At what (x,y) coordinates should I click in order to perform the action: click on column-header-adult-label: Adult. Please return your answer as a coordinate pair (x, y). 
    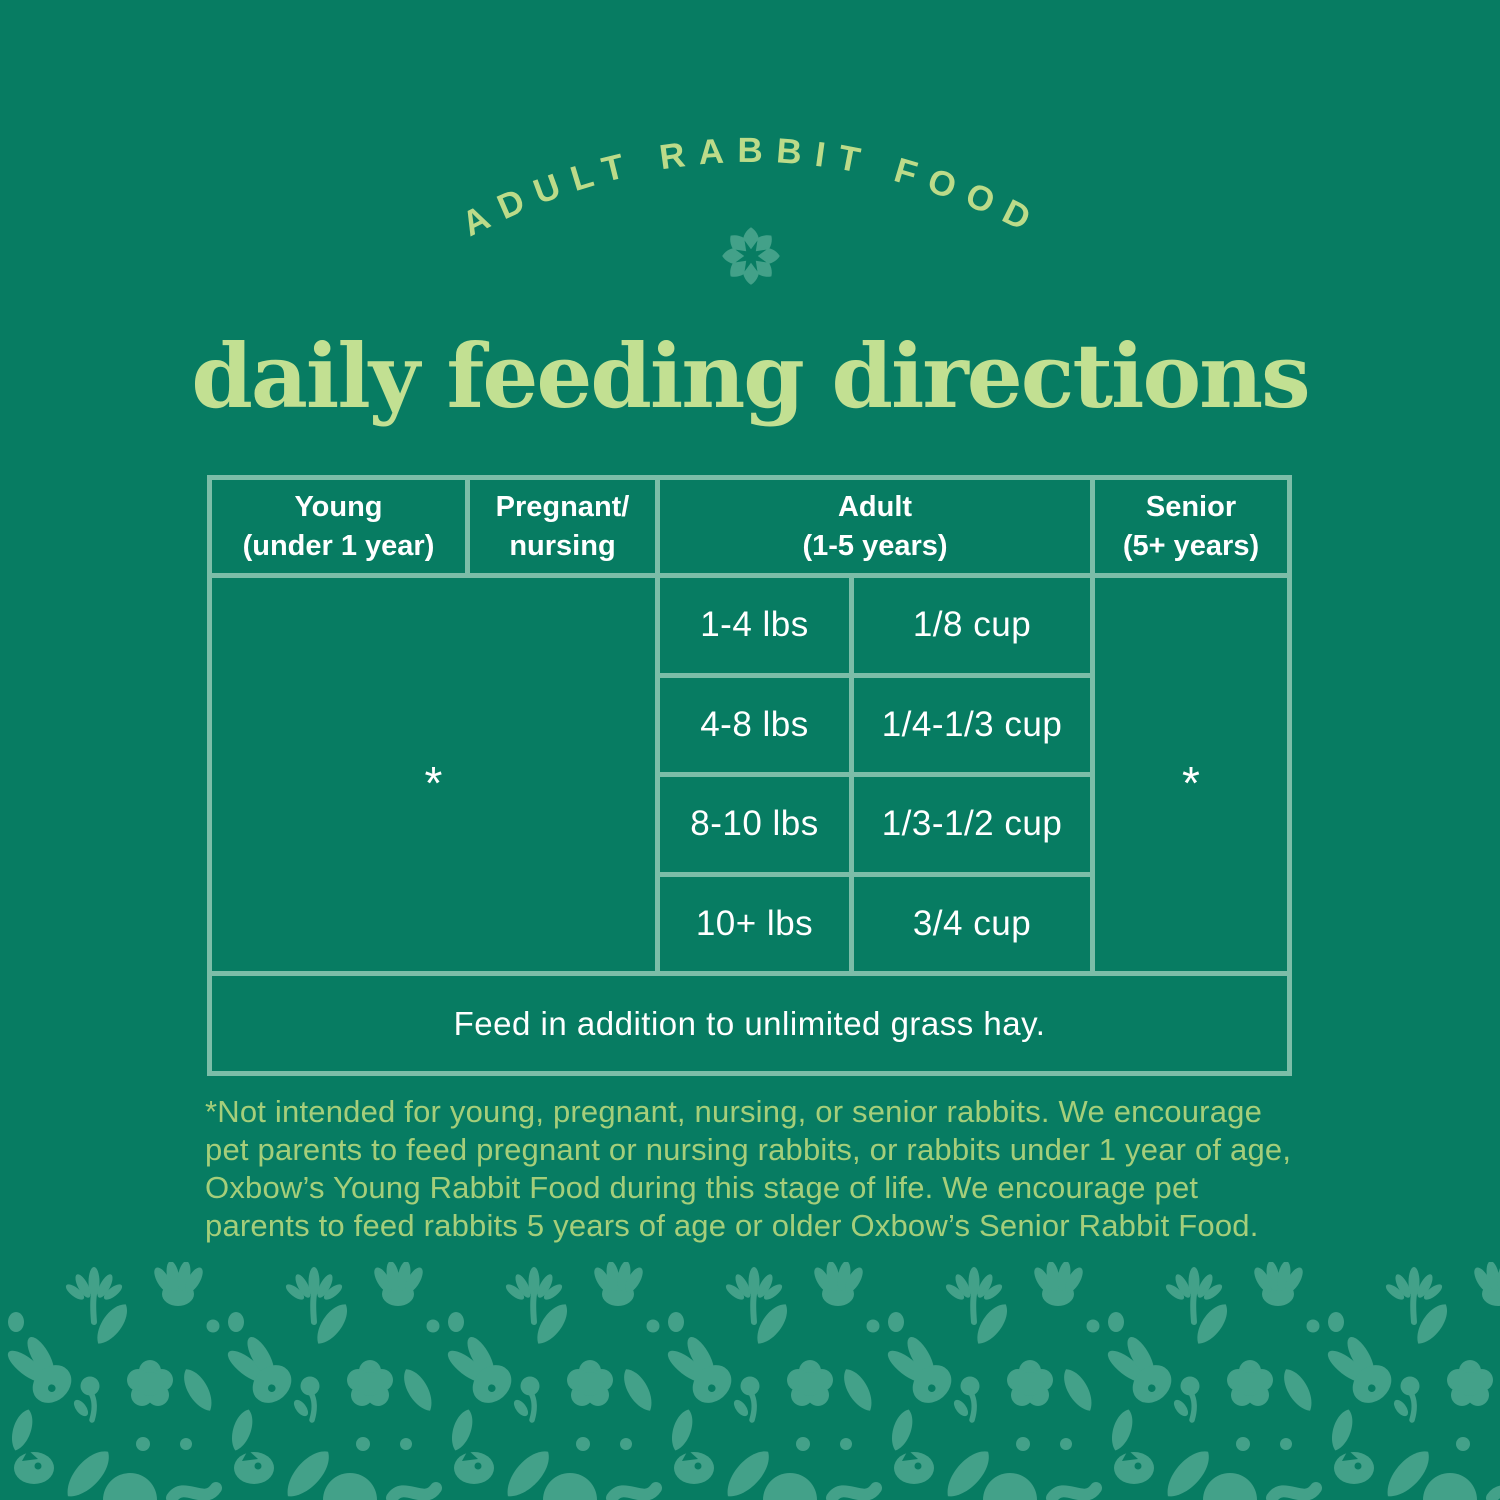
    Looking at the image, I should click on (875, 507).